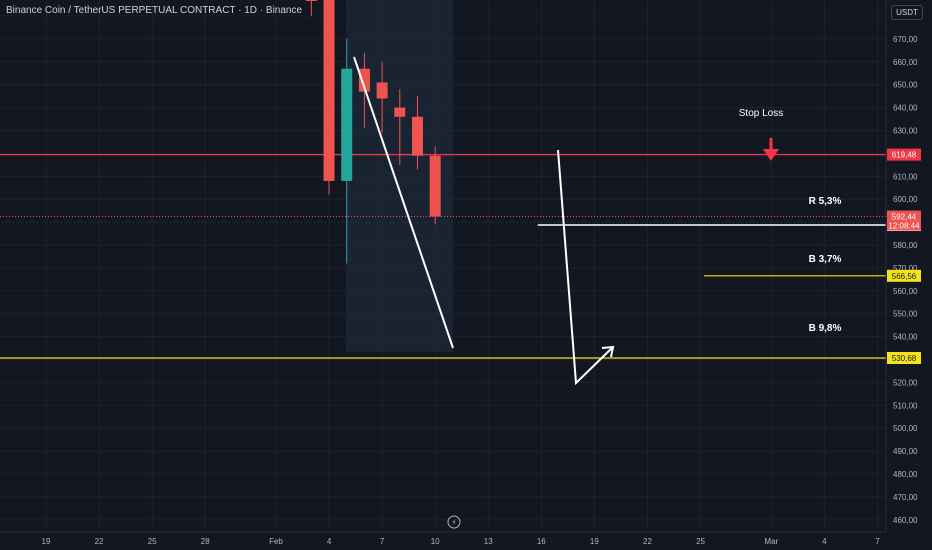 The width and height of the screenshot is (932, 550). I want to click on target-level-2-tag-label: 530,68, so click(904, 358).